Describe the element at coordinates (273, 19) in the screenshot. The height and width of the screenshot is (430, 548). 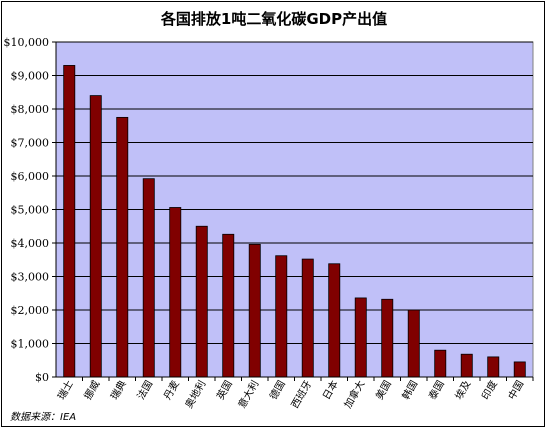
I see `chart-title: 各国排放1吨二氧化碳GDP产出值` at that location.